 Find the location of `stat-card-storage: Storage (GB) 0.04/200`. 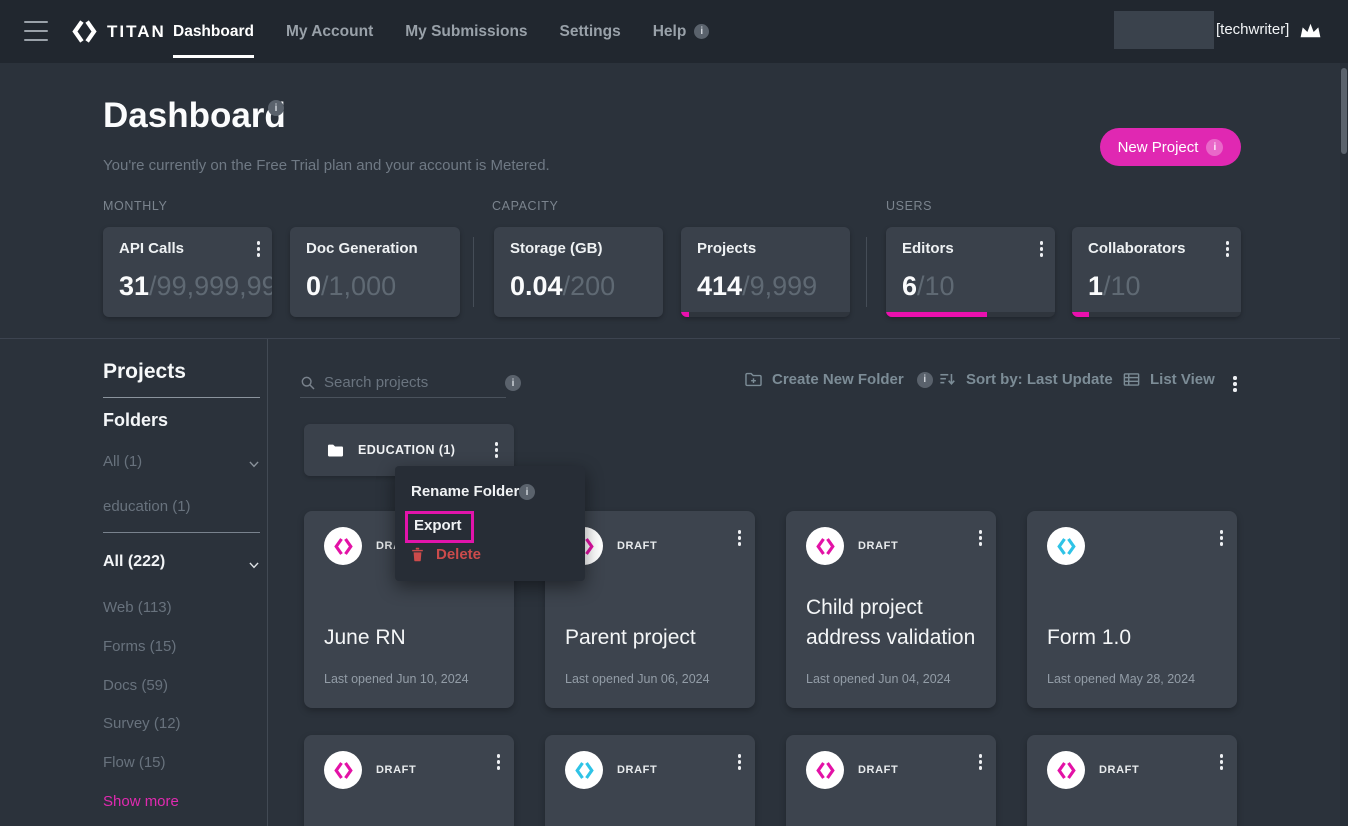

stat-card-storage: Storage (GB) 0.04/200 is located at coordinates (578, 272).